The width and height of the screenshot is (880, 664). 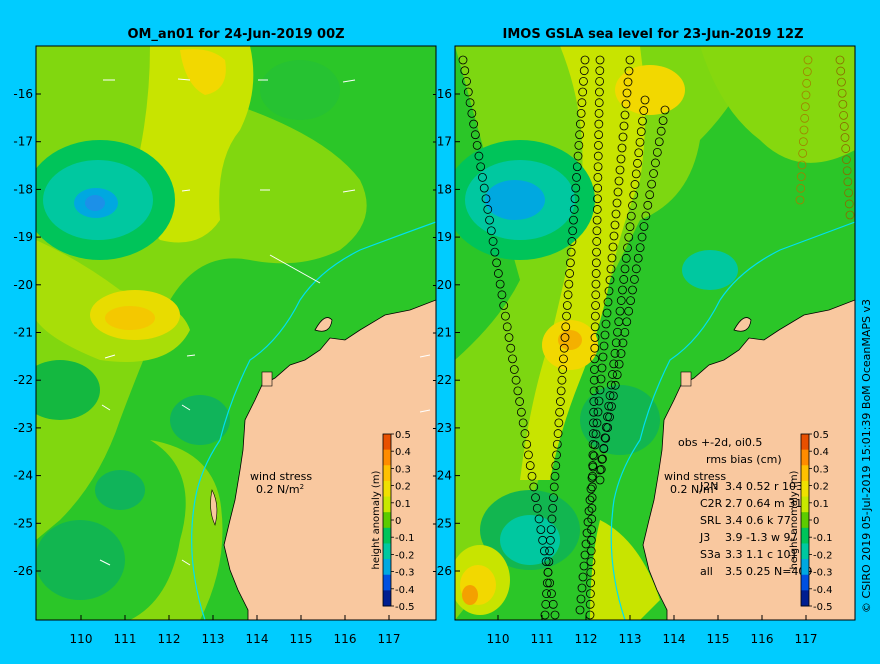 What do you see at coordinates (169, 639) in the screenshot?
I see `x-tick-label: 112` at bounding box center [169, 639].